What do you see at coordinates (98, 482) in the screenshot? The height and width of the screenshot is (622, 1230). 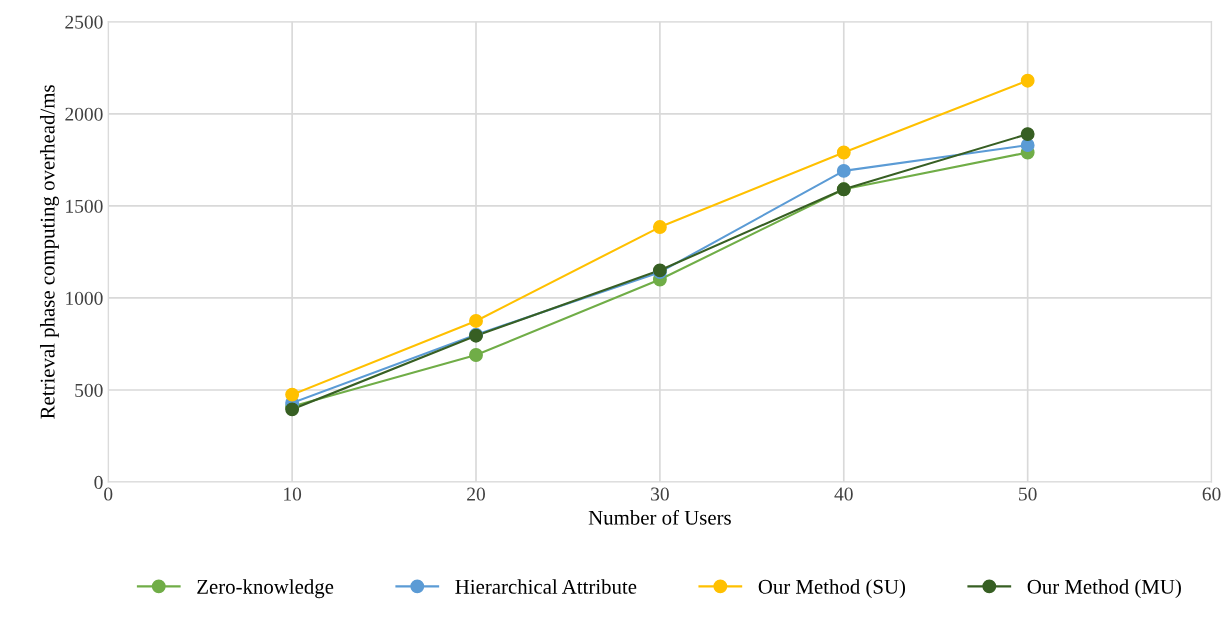 I see `y-tick-label: 0` at bounding box center [98, 482].